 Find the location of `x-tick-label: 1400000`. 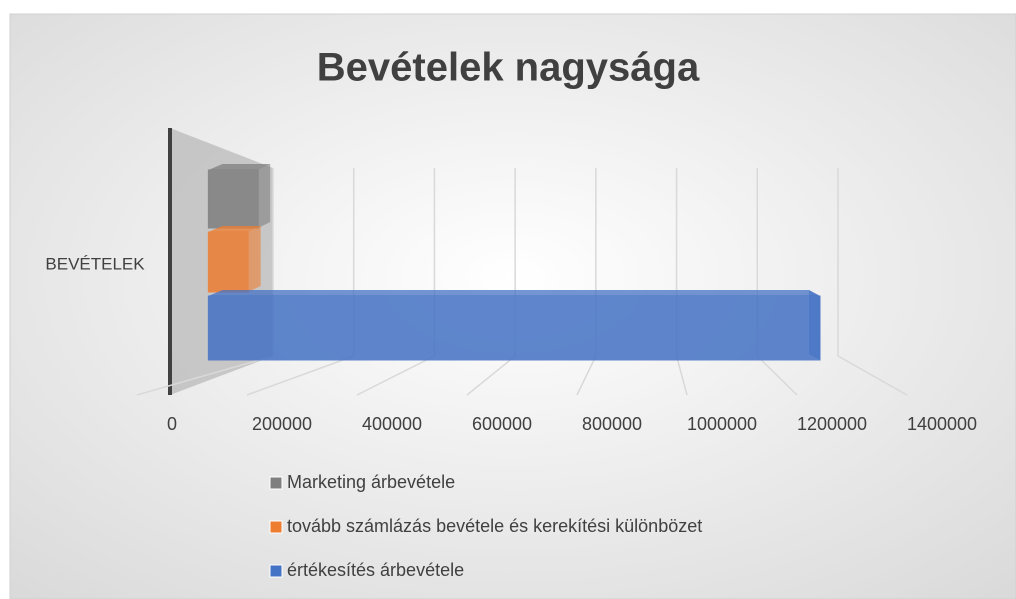

x-tick-label: 1400000 is located at coordinates (942, 424).